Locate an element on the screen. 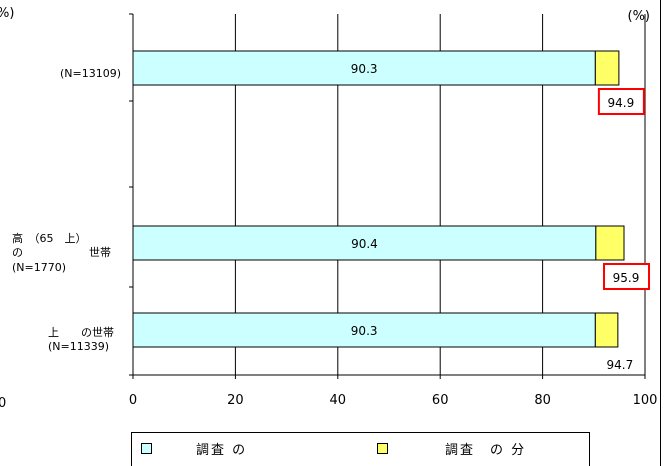 This screenshot has width=665, height=466. legend: 調査 の 調査 の 分 is located at coordinates (360, 449).